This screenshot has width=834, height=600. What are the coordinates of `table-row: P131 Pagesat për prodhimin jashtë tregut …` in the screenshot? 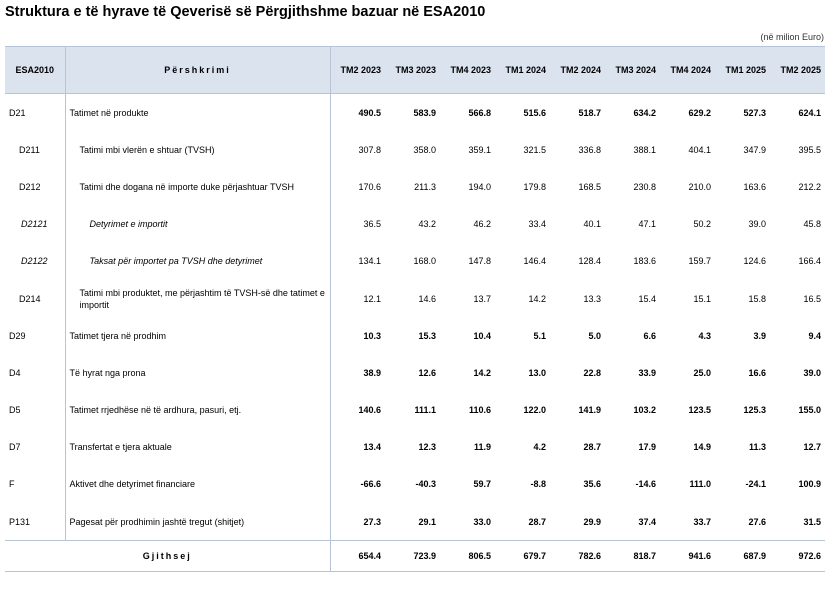 It's located at (415, 522).